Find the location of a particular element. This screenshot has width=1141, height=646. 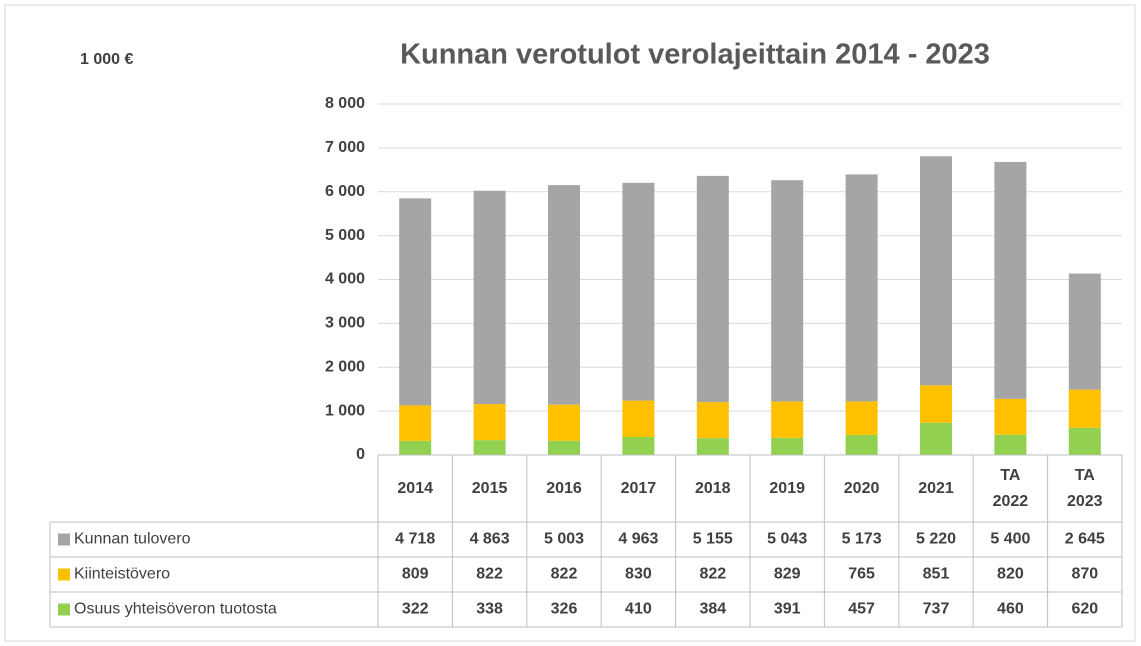

category-cell: 2014 is located at coordinates (415, 488).